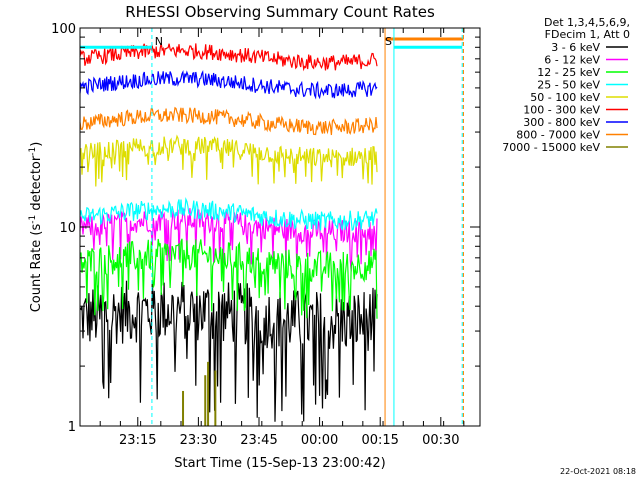 This screenshot has height=480, width=640. What do you see at coordinates (258, 440) in the screenshot?
I see `x-tick-label-2: 23:45` at bounding box center [258, 440].